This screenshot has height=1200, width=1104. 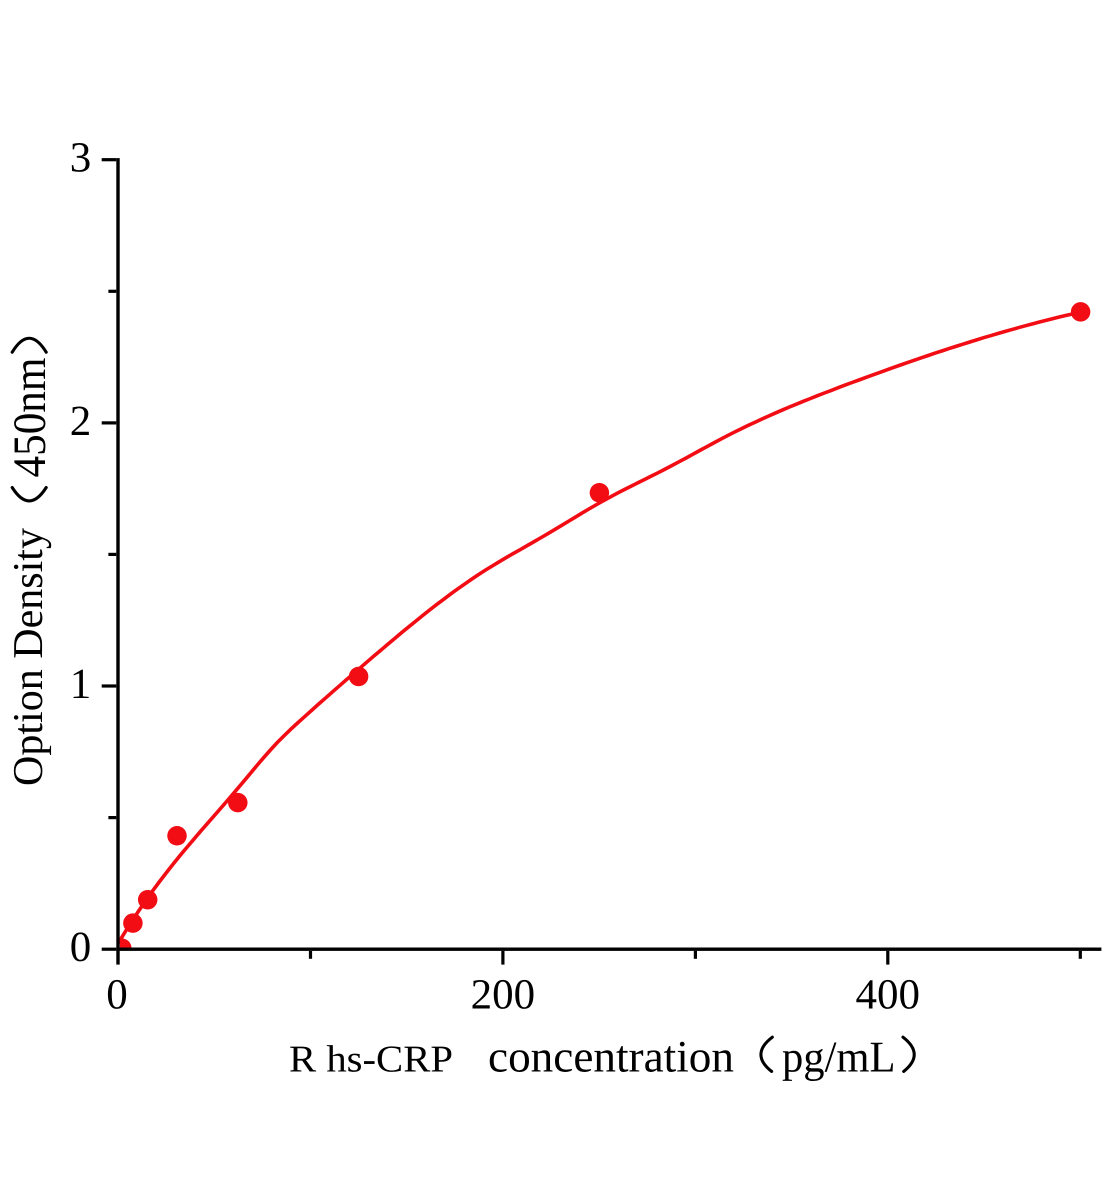 I want to click on svg-text: 2, so click(x=81, y=421).